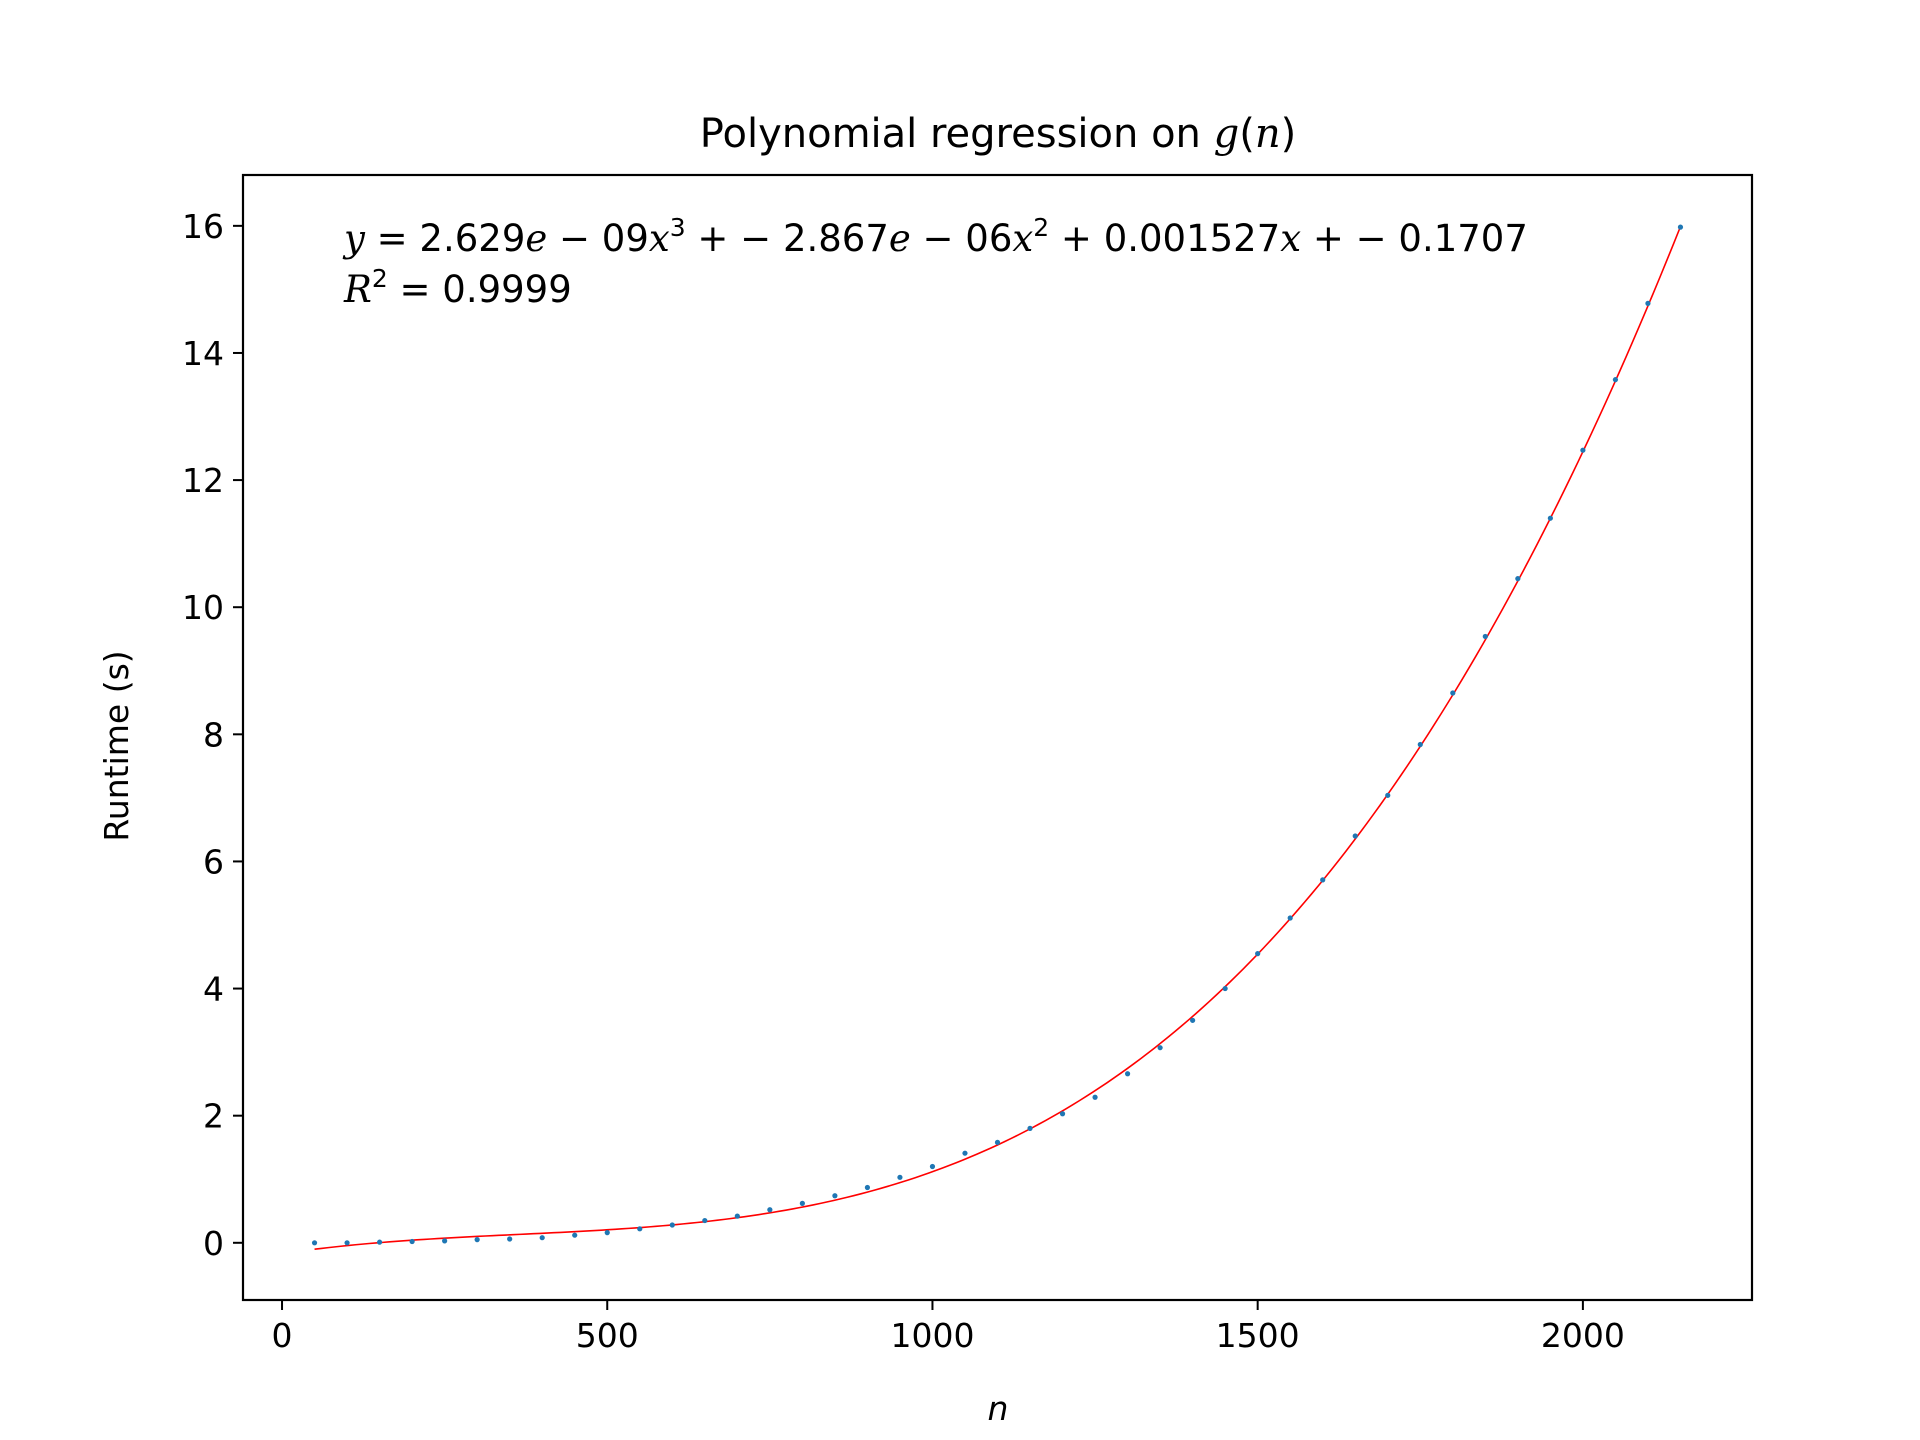 The image size is (1920, 1440). Describe the element at coordinates (203, 607) in the screenshot. I see `y-tick-label: 10` at that location.